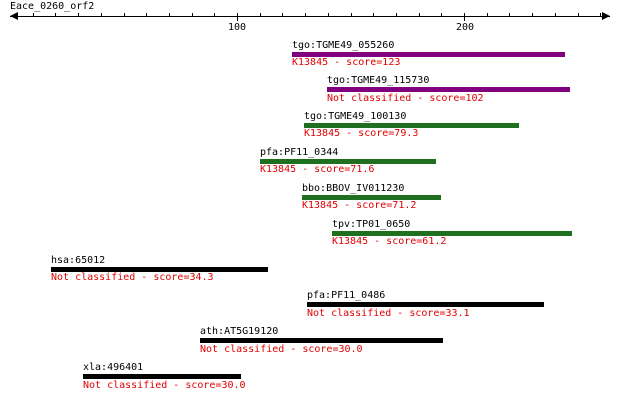 The height and width of the screenshot is (401, 620). I want to click on hit-name-tgo-tgme49-115730: tgo:TGME49_115730, so click(378, 80).